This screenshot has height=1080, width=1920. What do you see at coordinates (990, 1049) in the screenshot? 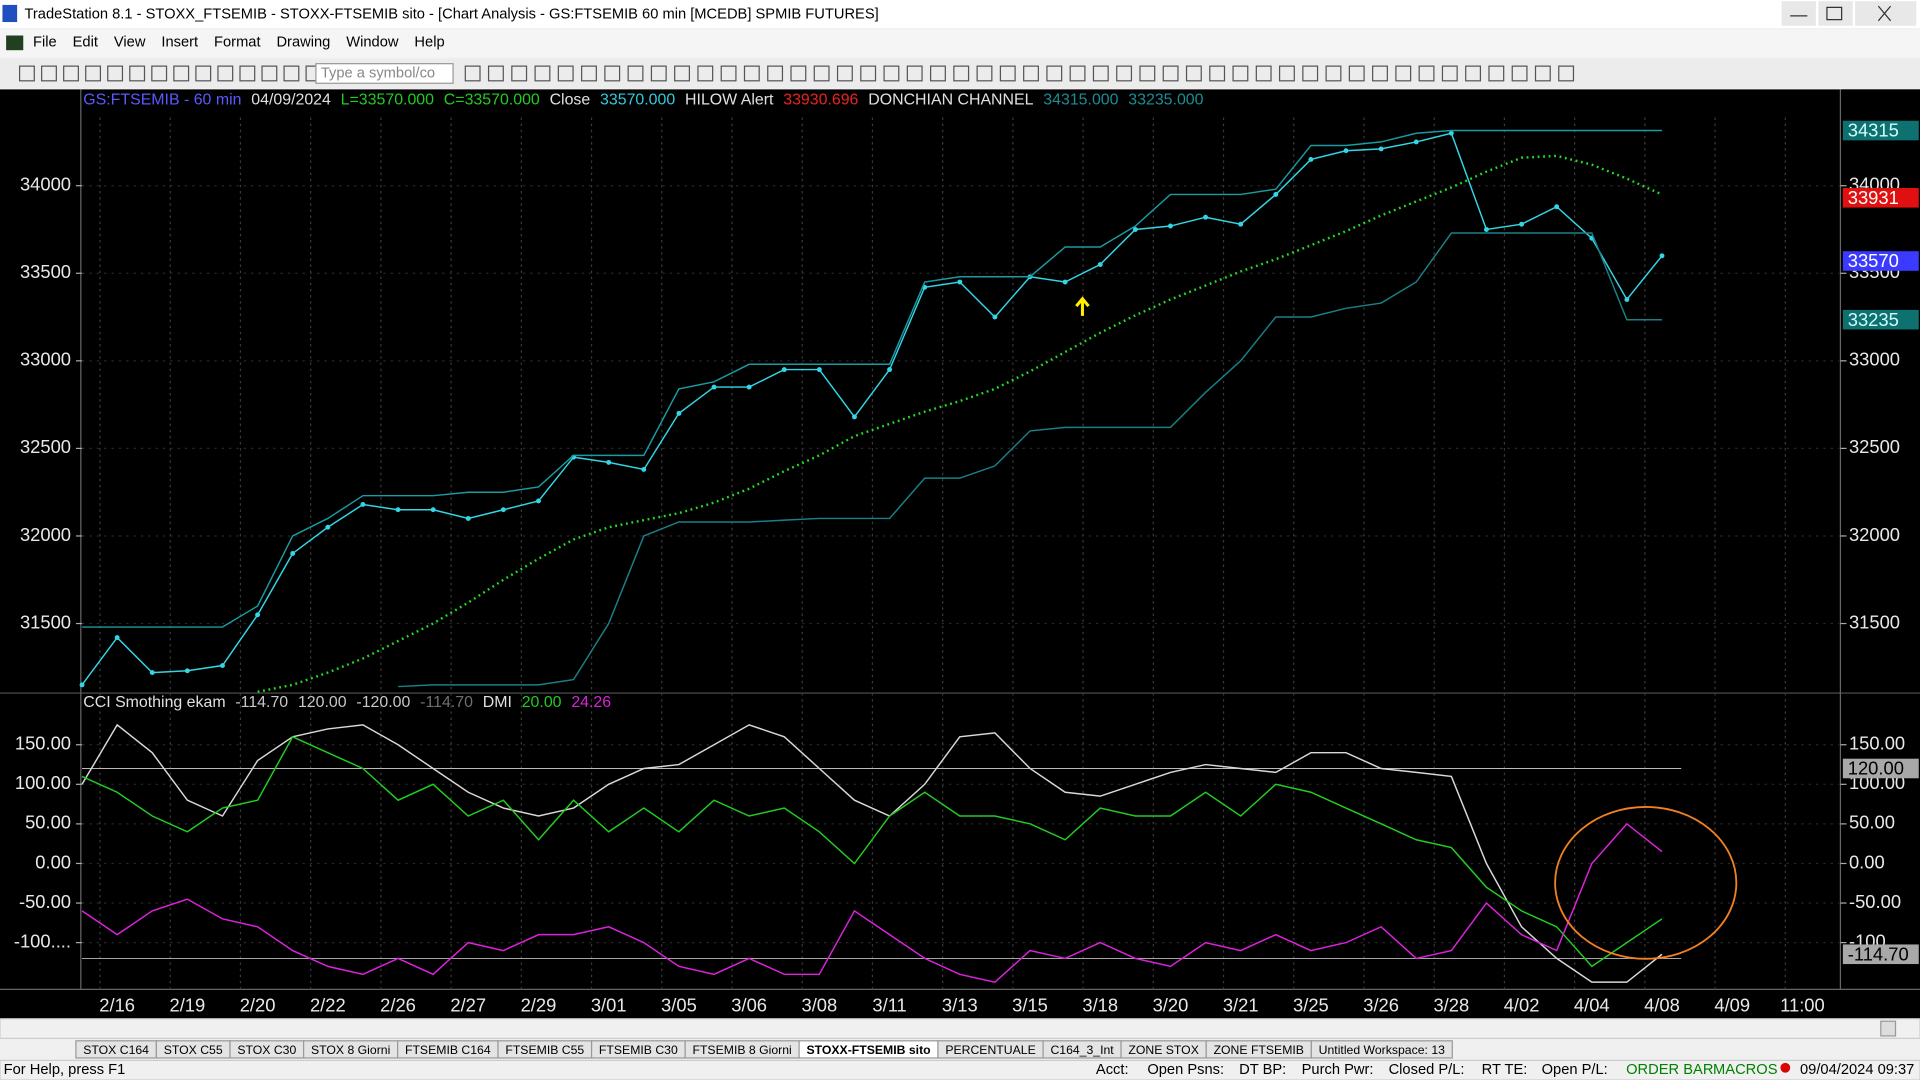
I see `tab: PERCENTUALE` at bounding box center [990, 1049].